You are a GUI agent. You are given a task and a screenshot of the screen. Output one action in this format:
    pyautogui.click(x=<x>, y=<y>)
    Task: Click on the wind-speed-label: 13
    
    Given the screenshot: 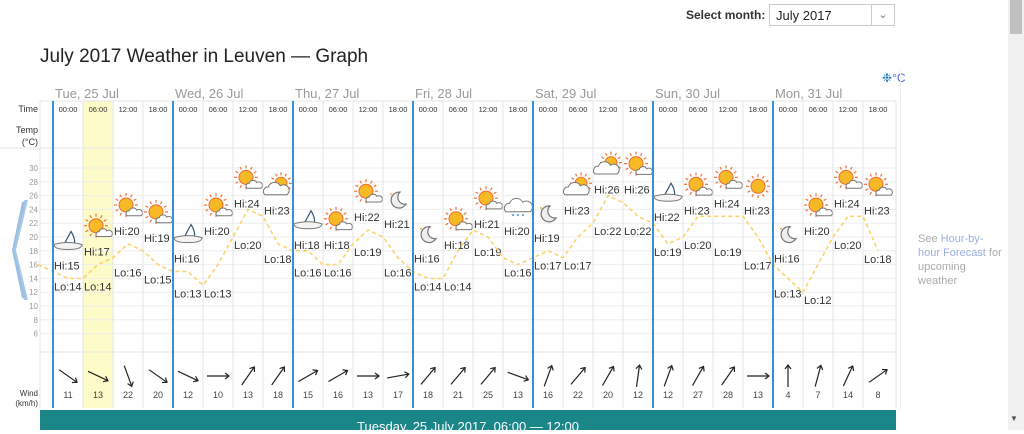 What is the action you would take?
    pyautogui.click(x=368, y=395)
    